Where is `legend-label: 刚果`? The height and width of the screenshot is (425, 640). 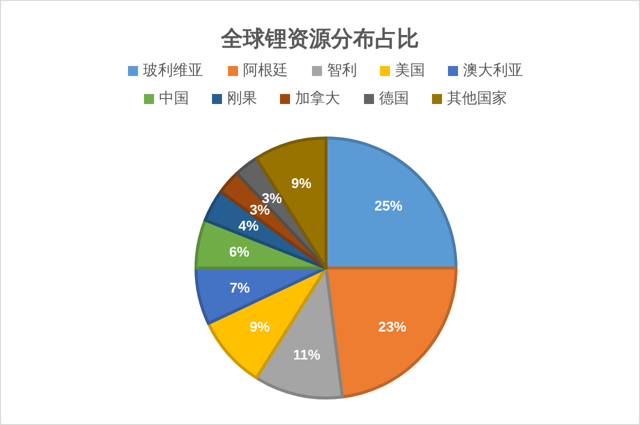
legend-label: 刚果 is located at coordinates (242, 98).